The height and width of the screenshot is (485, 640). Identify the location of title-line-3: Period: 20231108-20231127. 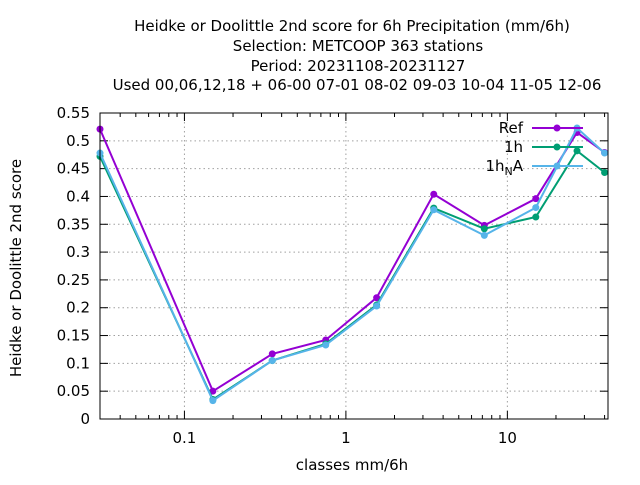
(358, 66).